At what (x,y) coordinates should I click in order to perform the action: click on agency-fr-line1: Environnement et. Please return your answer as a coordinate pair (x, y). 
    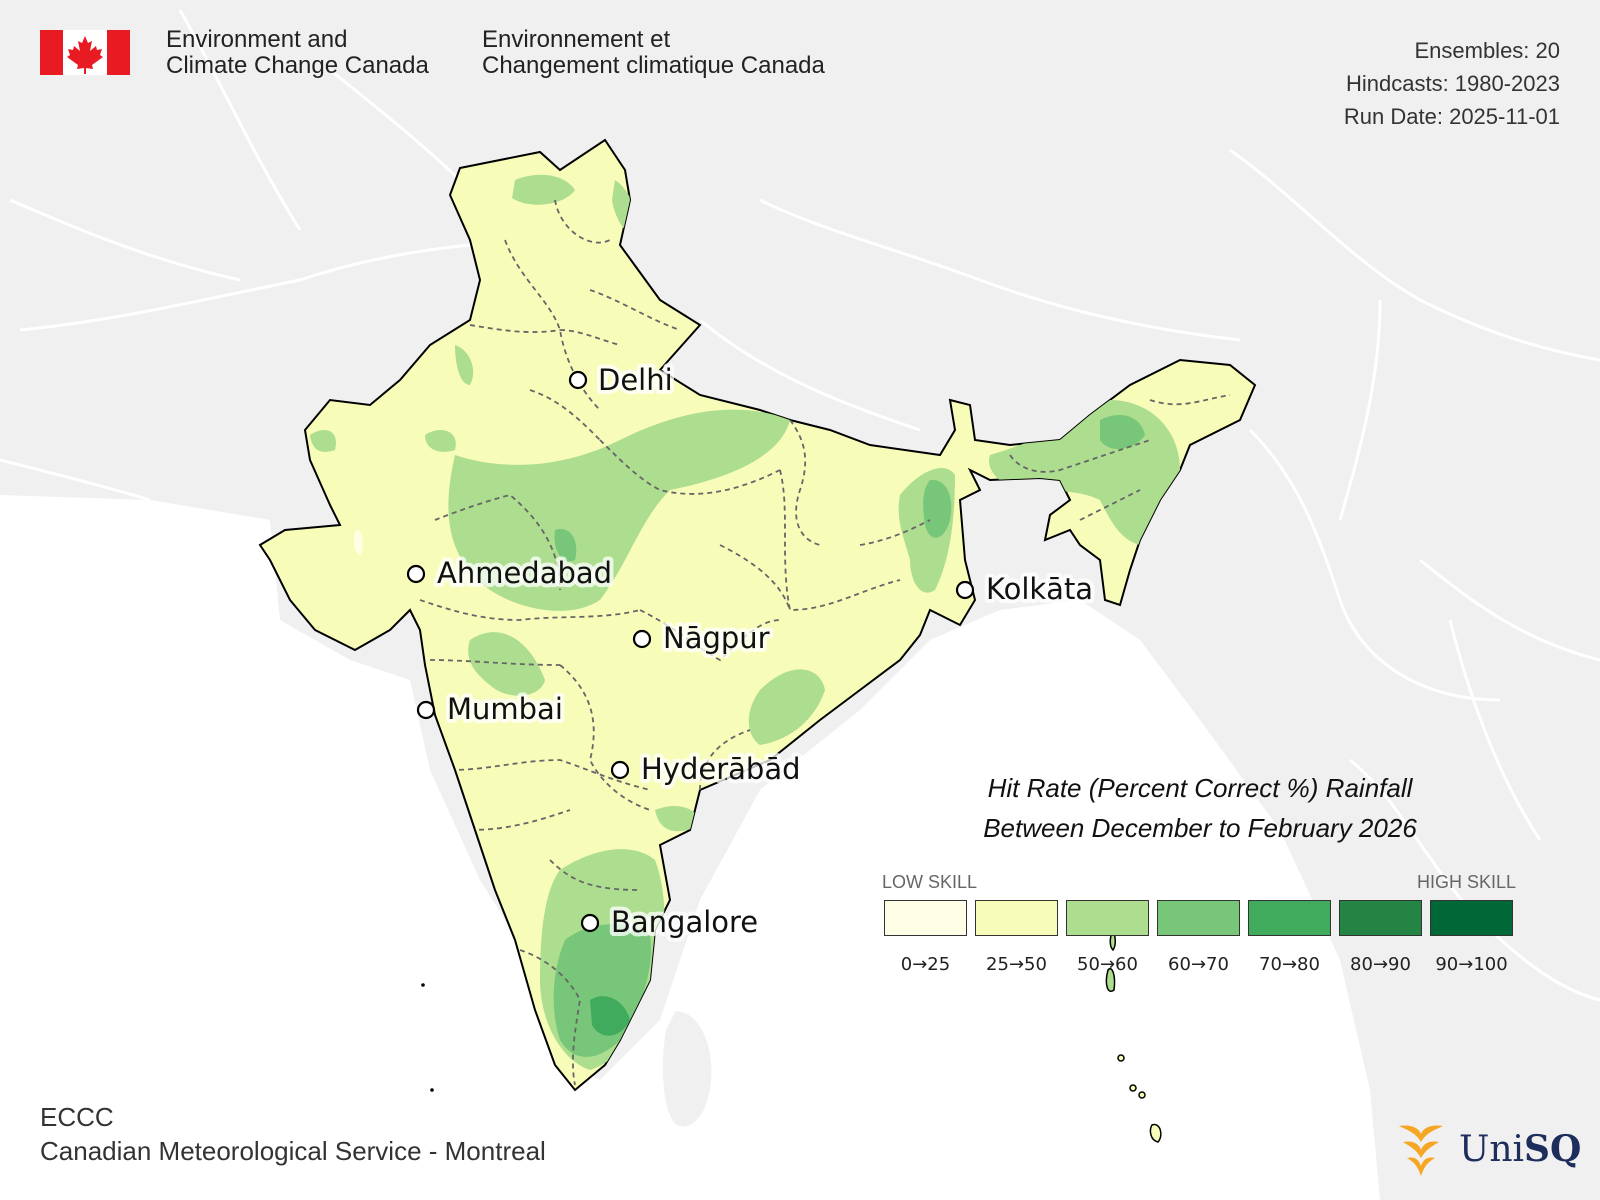
    Looking at the image, I should click on (576, 39).